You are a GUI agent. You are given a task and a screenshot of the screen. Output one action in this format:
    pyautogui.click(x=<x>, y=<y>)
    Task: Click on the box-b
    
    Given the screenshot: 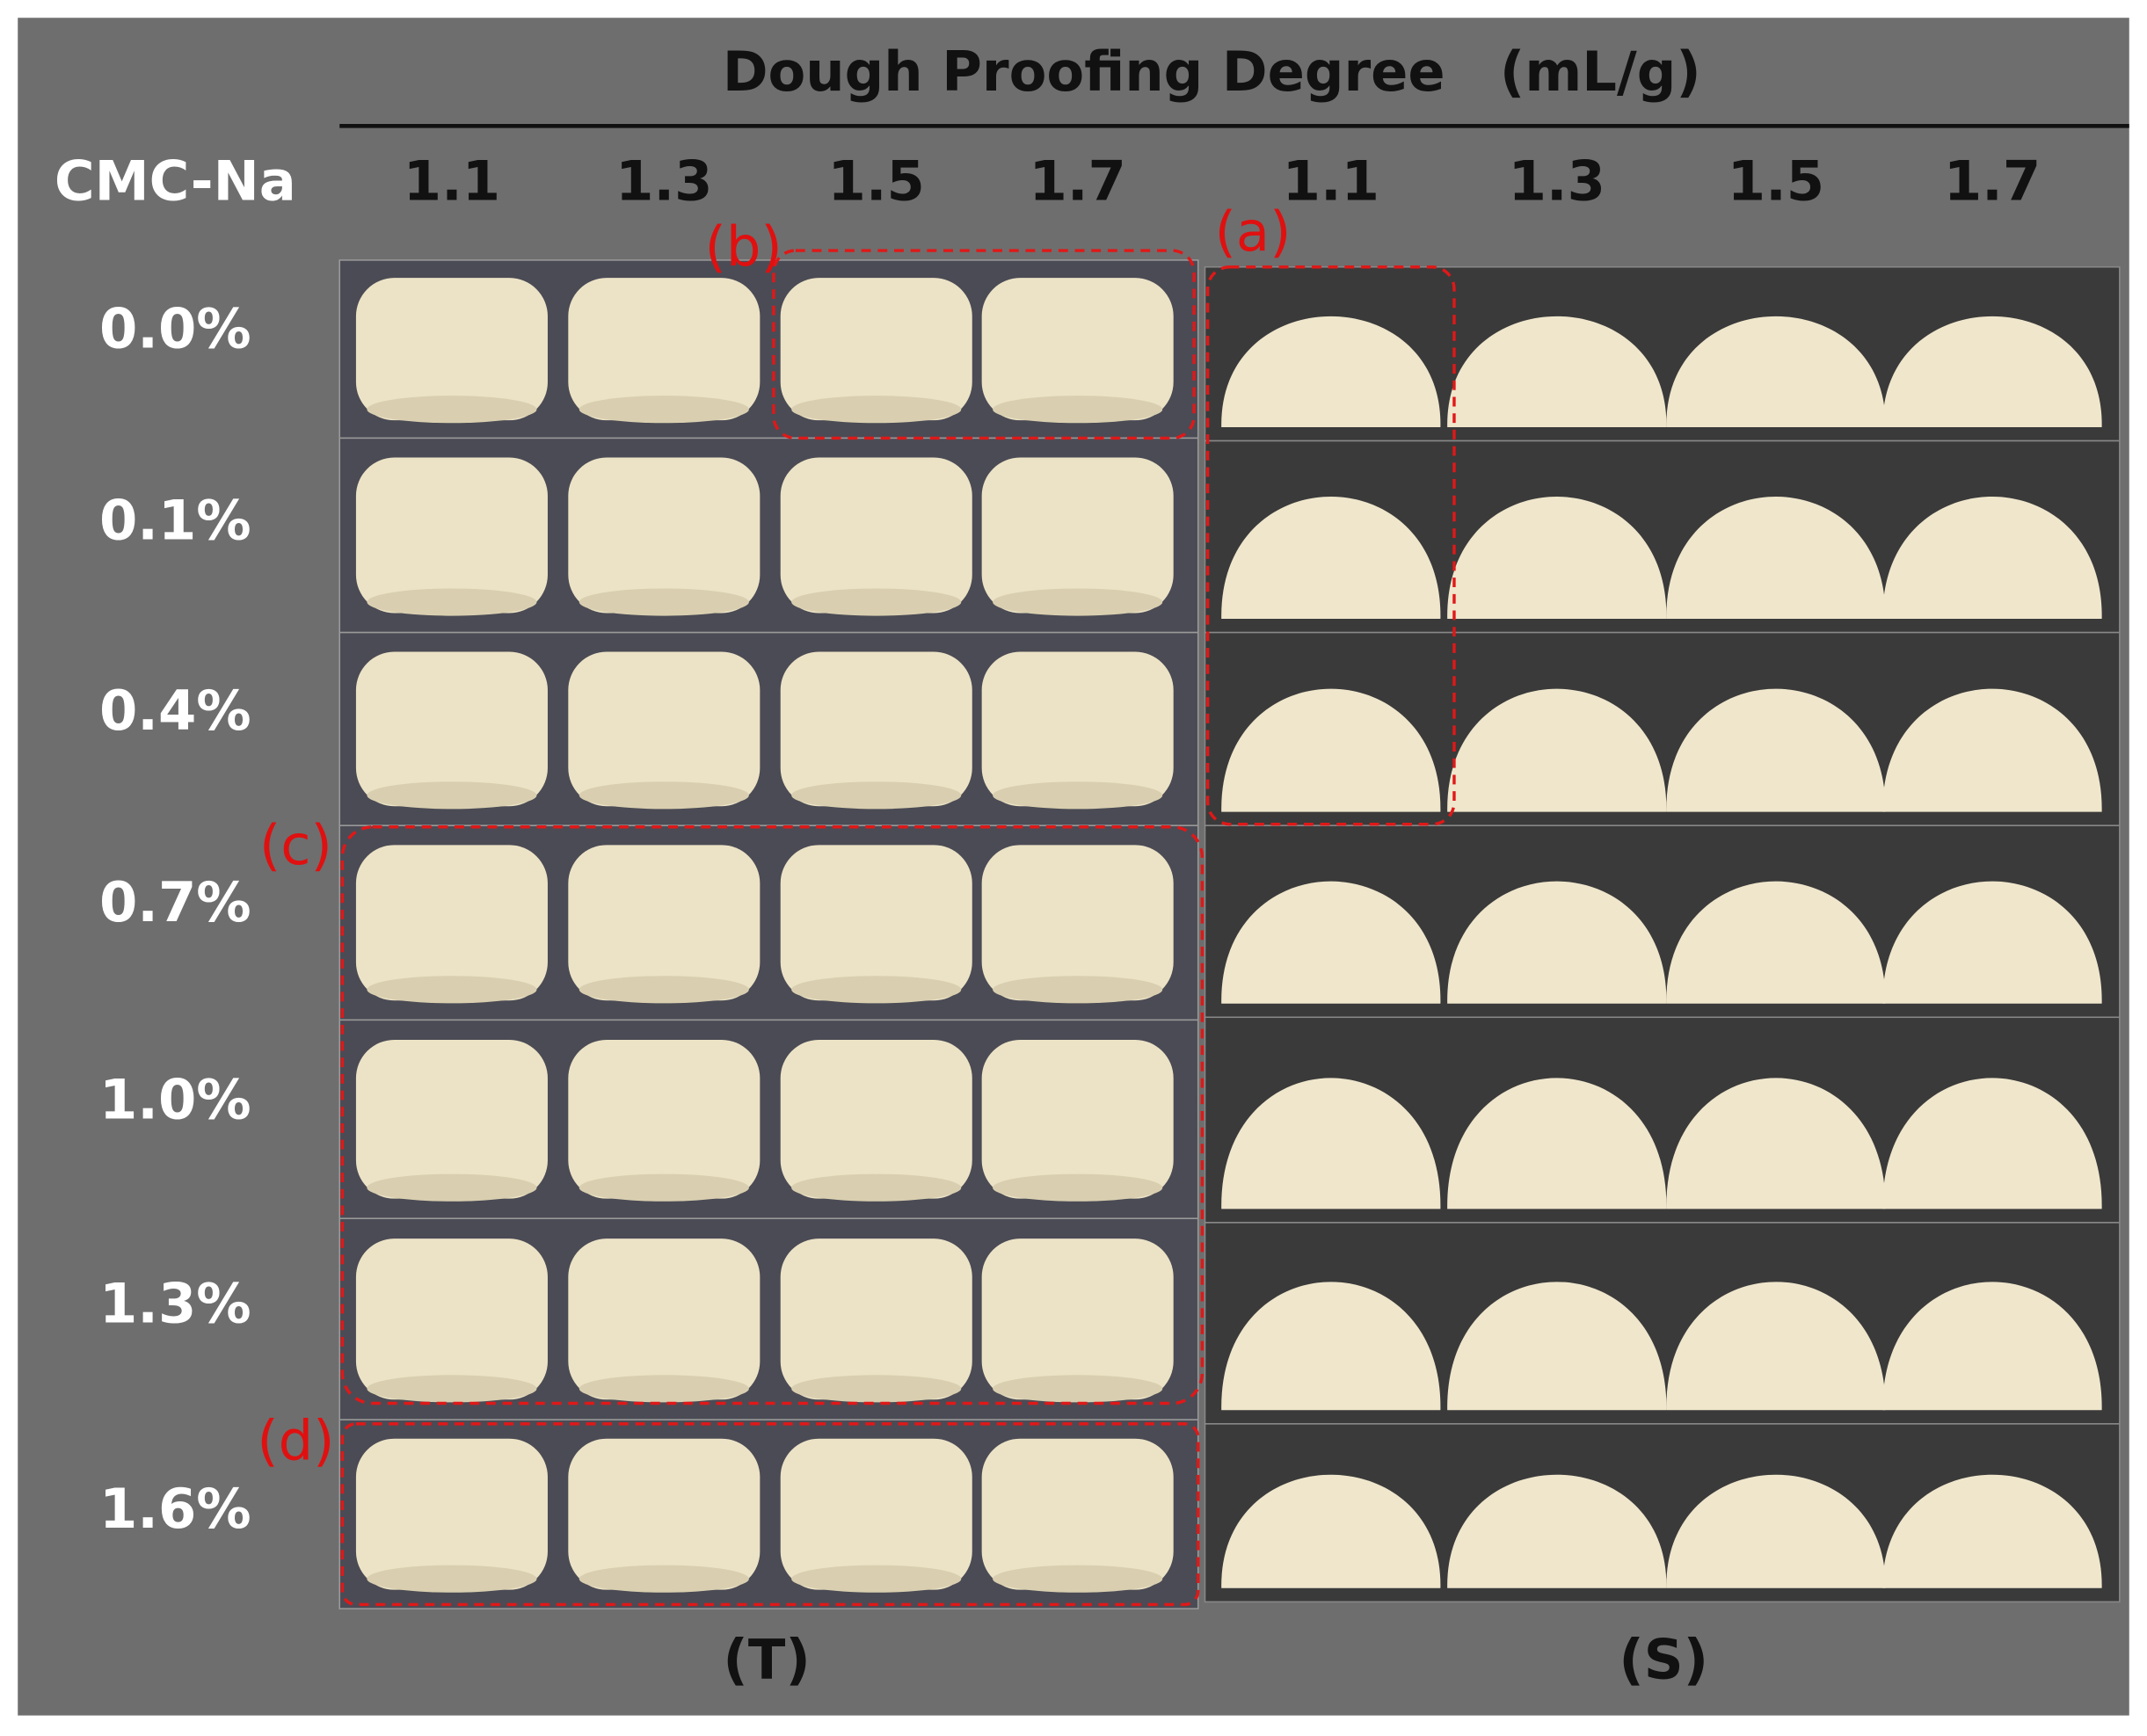 What is the action you would take?
    pyautogui.click(x=984, y=345)
    